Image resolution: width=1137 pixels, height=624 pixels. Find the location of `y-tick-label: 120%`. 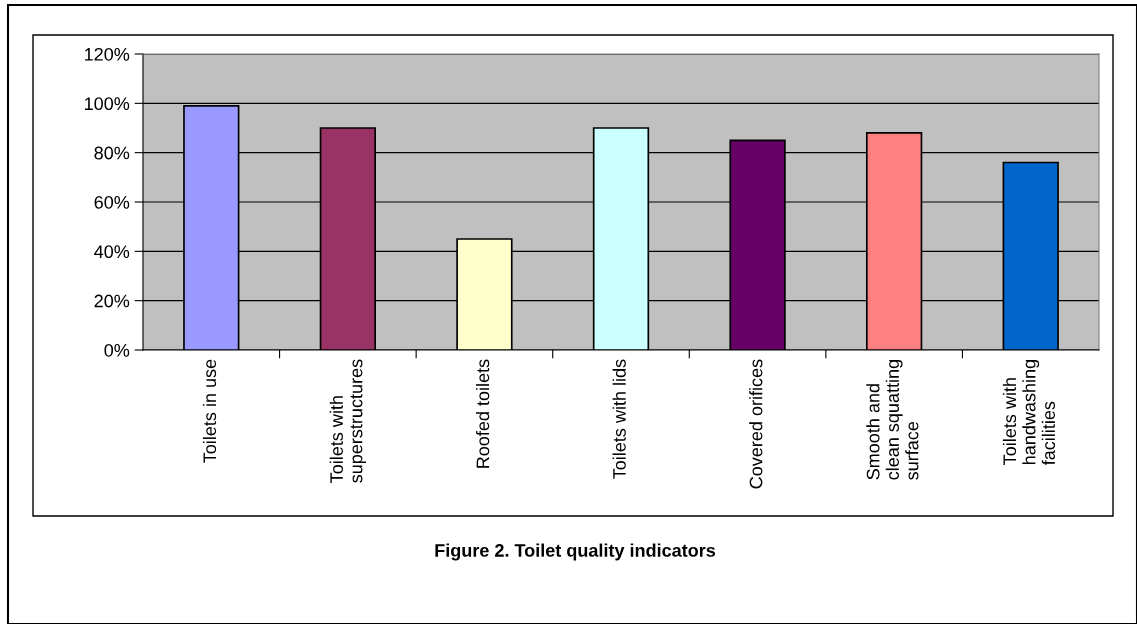

y-tick-label: 120% is located at coordinates (107, 54).